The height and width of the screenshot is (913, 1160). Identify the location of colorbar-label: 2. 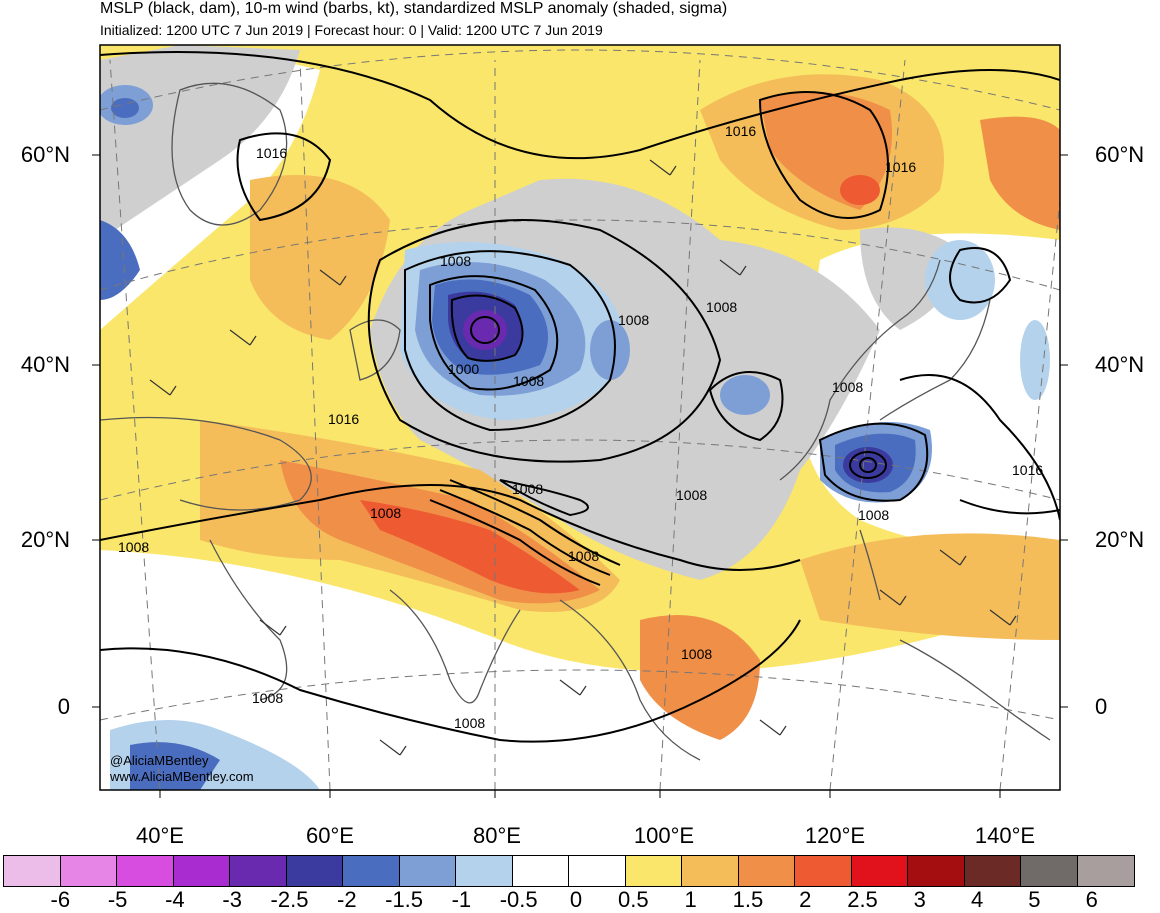
(805, 899).